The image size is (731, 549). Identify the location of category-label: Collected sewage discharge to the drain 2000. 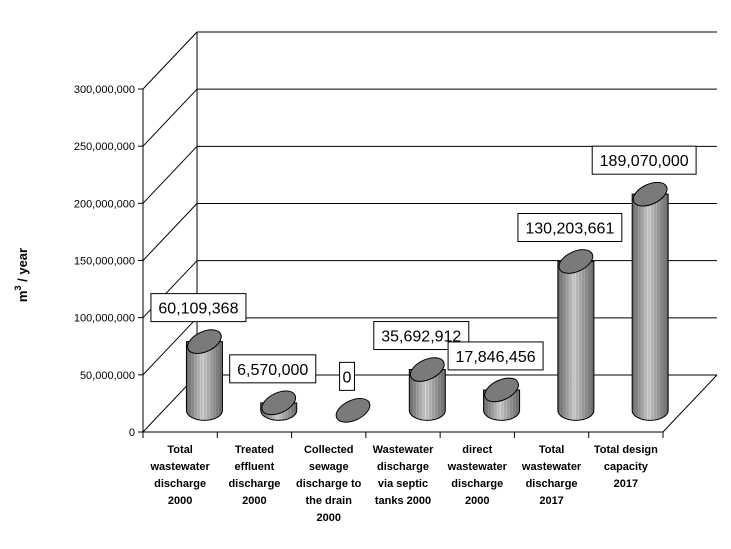
(329, 484).